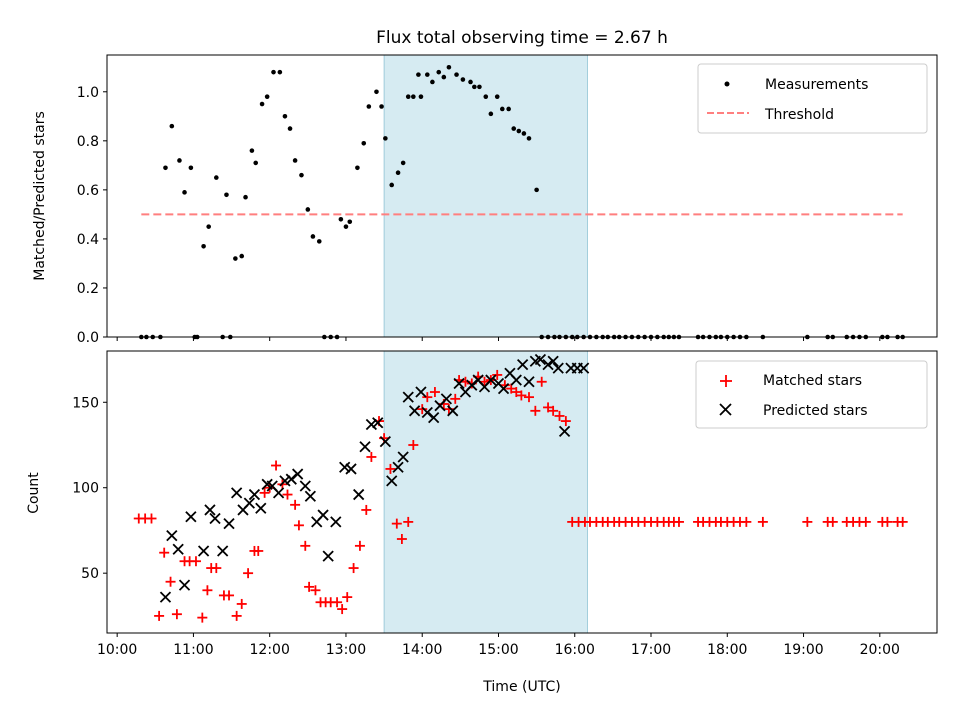 The height and width of the screenshot is (720, 960). What do you see at coordinates (811, 394) in the screenshot?
I see `bottom-legend: Matched stars Predicted stars` at bounding box center [811, 394].